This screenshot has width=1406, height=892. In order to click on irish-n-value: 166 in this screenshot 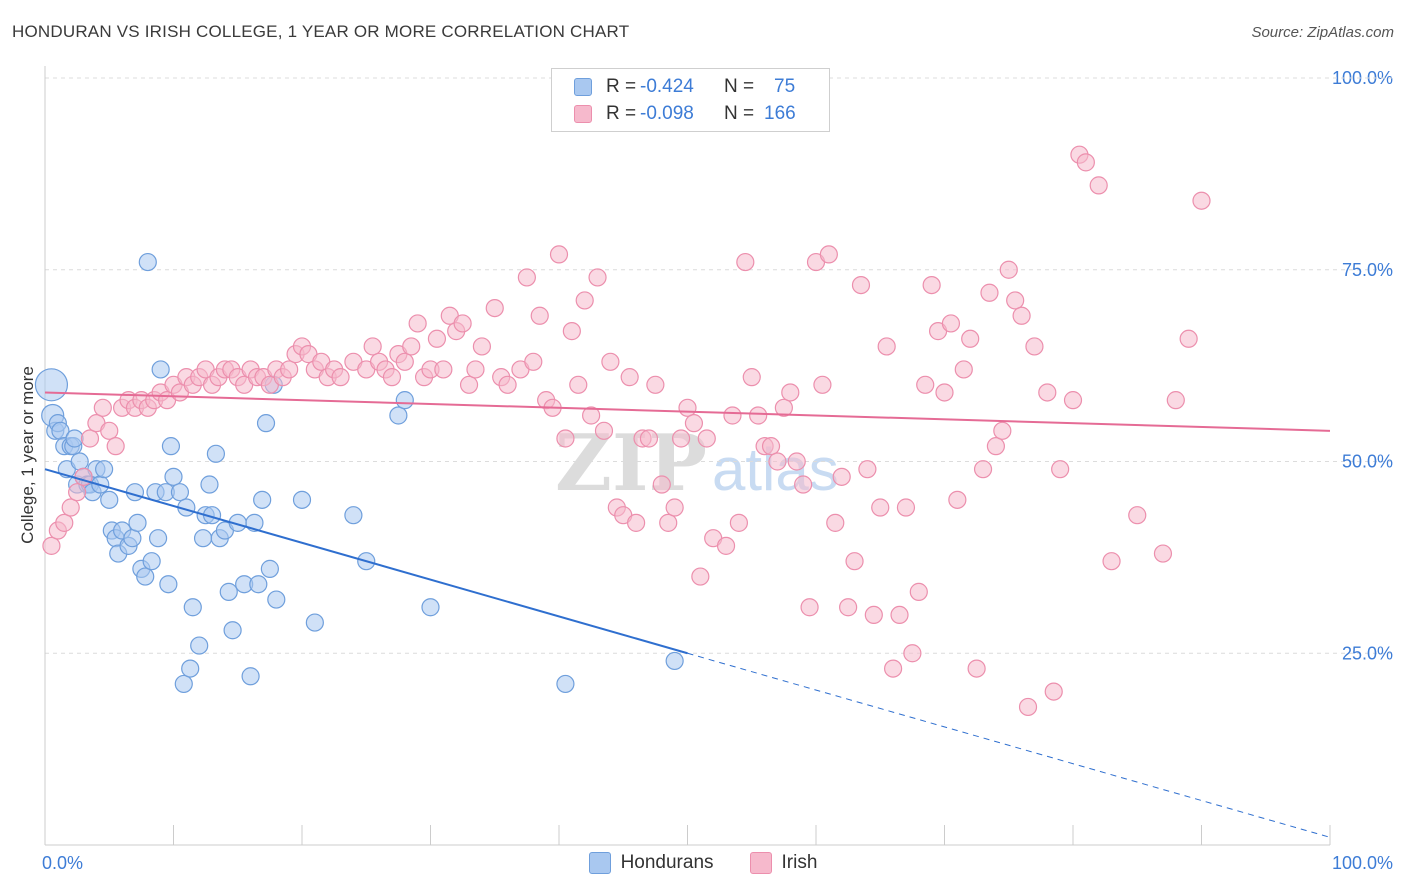, I will do `click(780, 113)`.